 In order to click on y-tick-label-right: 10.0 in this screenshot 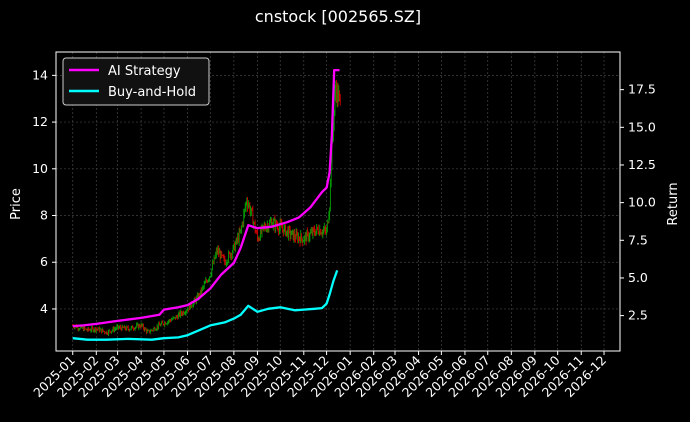, I will do `click(642, 202)`.